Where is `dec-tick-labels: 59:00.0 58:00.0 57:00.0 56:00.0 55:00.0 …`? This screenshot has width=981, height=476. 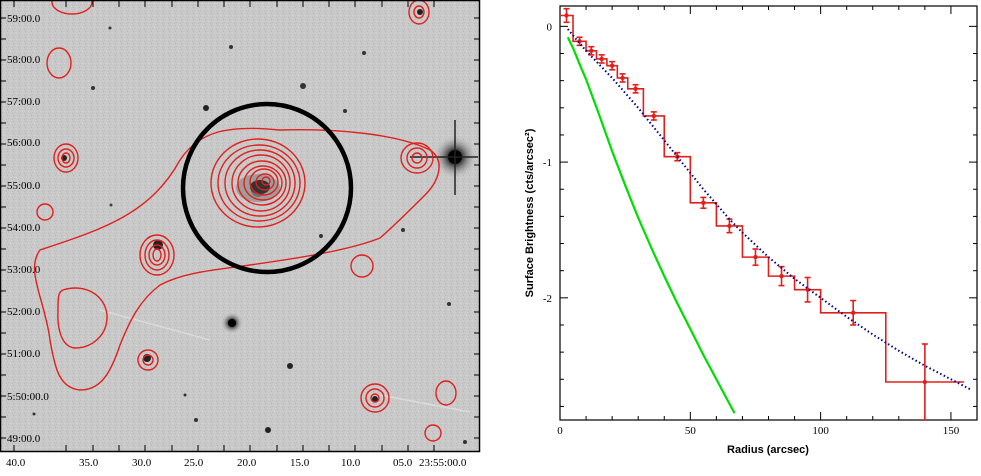 dec-tick-labels: 59:00.0 58:00.0 57:00.0 56:00.0 55:00.0 … is located at coordinates (28, 229).